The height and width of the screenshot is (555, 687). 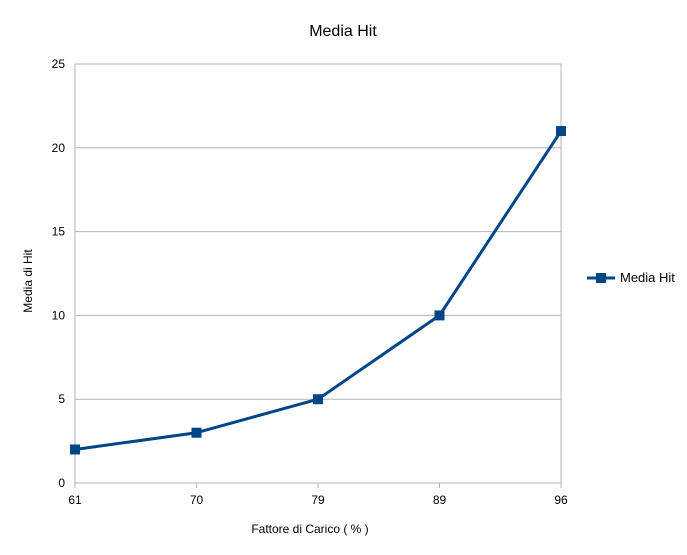 What do you see at coordinates (647, 277) in the screenshot?
I see `legend-label: Media Hit` at bounding box center [647, 277].